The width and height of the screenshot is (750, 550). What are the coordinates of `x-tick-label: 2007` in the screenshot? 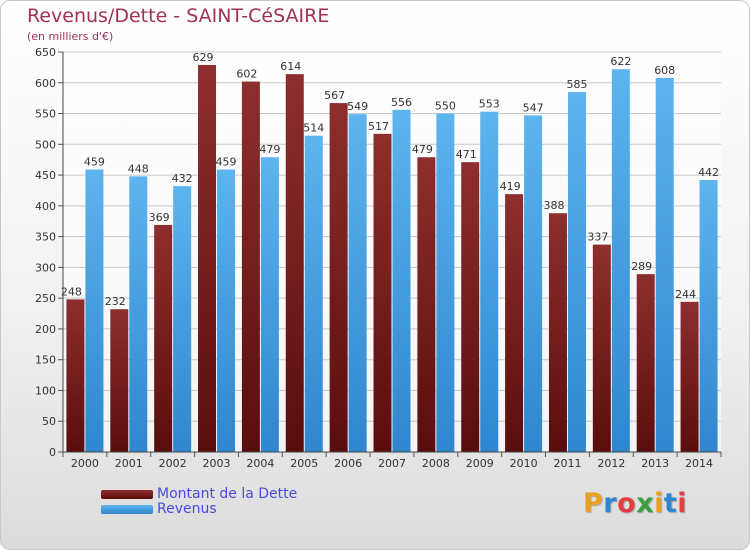 It's located at (392, 463).